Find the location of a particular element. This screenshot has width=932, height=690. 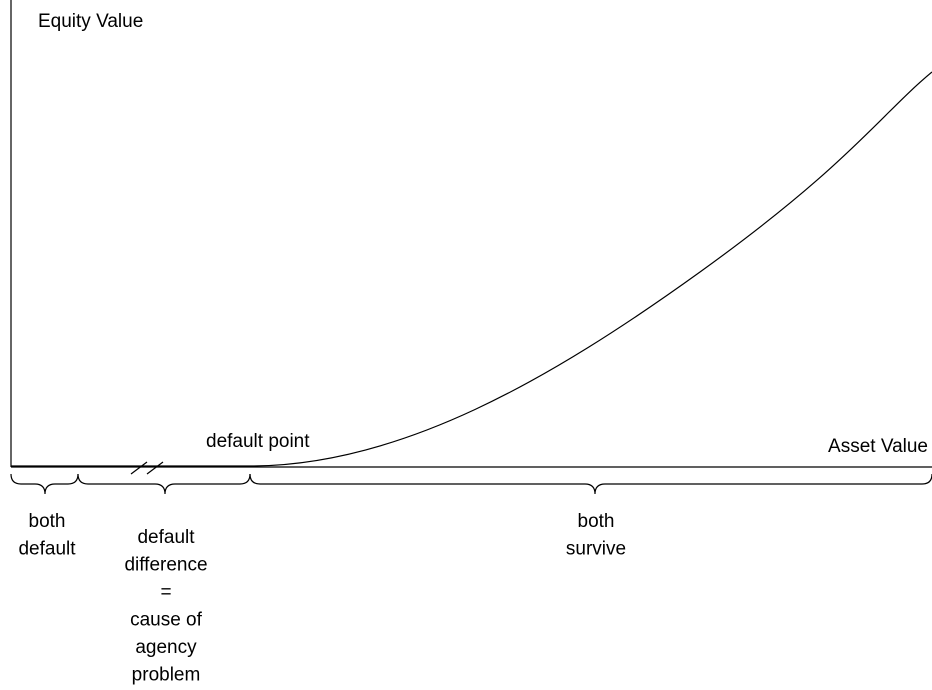

region-label: problem is located at coordinates (166, 675).